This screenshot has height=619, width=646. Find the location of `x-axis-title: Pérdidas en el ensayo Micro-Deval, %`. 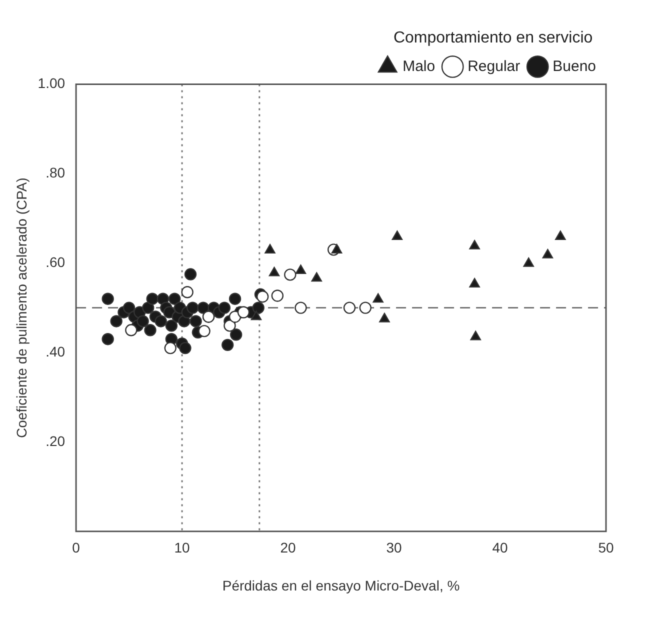

x-axis-title: Pérdidas en el ensayo Micro-Deval, % is located at coordinates (341, 585).